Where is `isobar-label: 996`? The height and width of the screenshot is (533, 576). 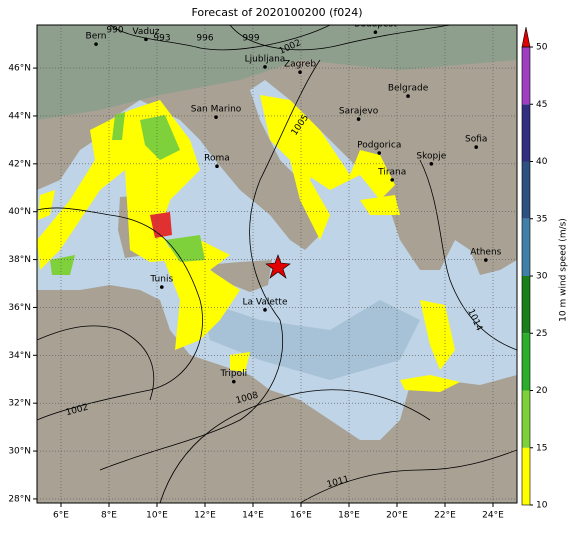 isobar-label: 996 is located at coordinates (204, 39).